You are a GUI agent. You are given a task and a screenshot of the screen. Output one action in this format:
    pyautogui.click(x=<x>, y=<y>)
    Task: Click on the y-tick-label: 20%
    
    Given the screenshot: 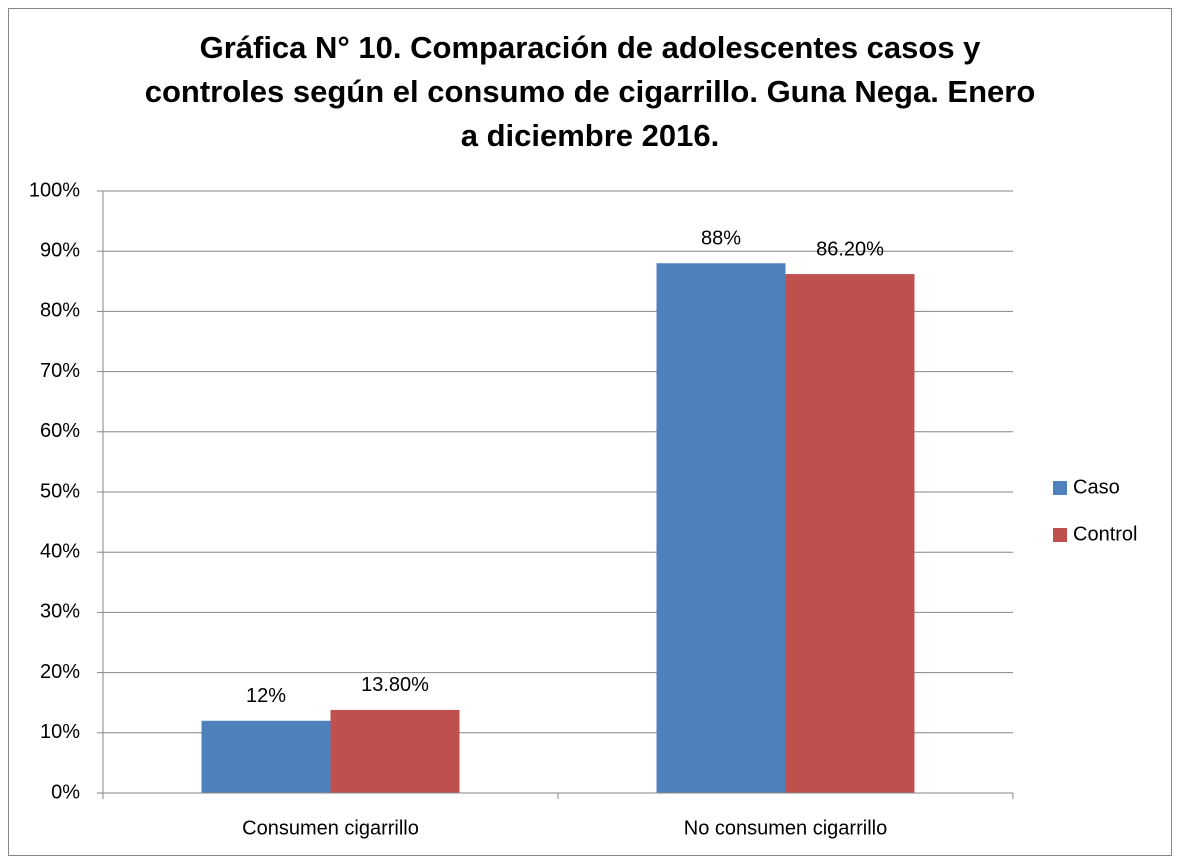 What is the action you would take?
    pyautogui.click(x=60, y=672)
    